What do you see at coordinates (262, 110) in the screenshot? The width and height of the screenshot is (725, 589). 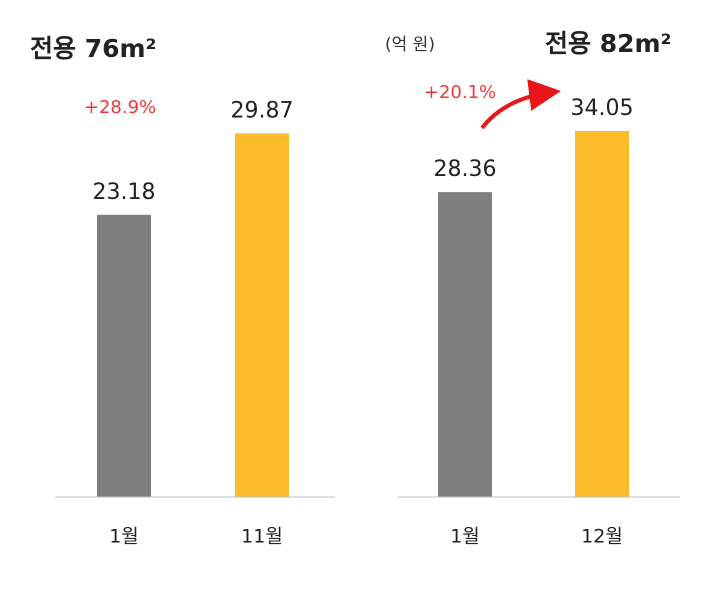 I see `value-label: 29.87` at bounding box center [262, 110].